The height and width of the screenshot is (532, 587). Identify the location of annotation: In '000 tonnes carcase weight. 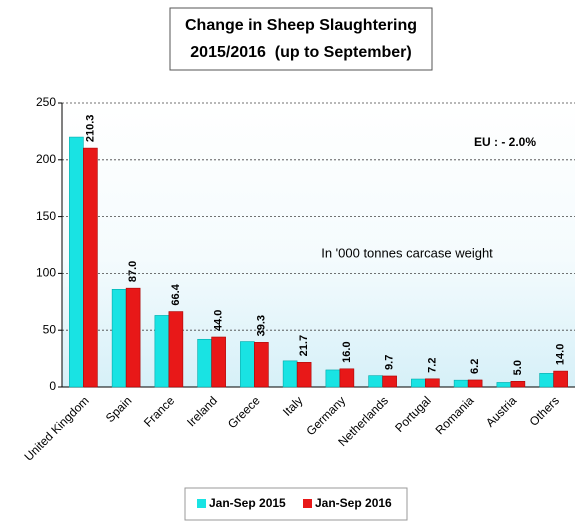
(407, 252).